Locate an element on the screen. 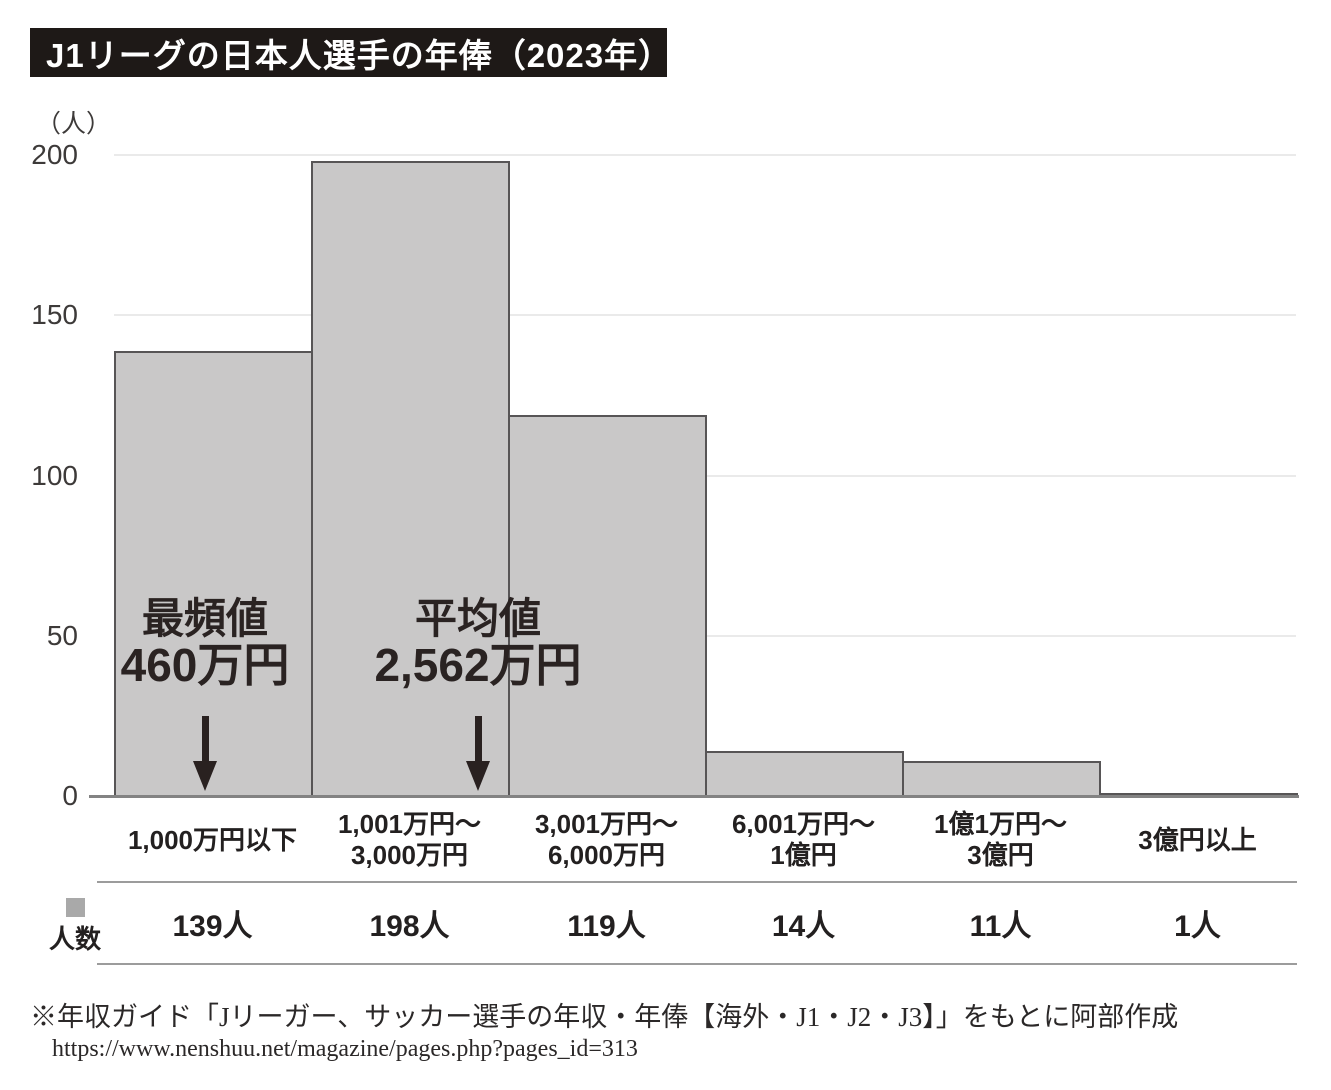 This screenshot has width=1331, height=1090. mode-annotation-label: 最頻値 is located at coordinates (204, 618).